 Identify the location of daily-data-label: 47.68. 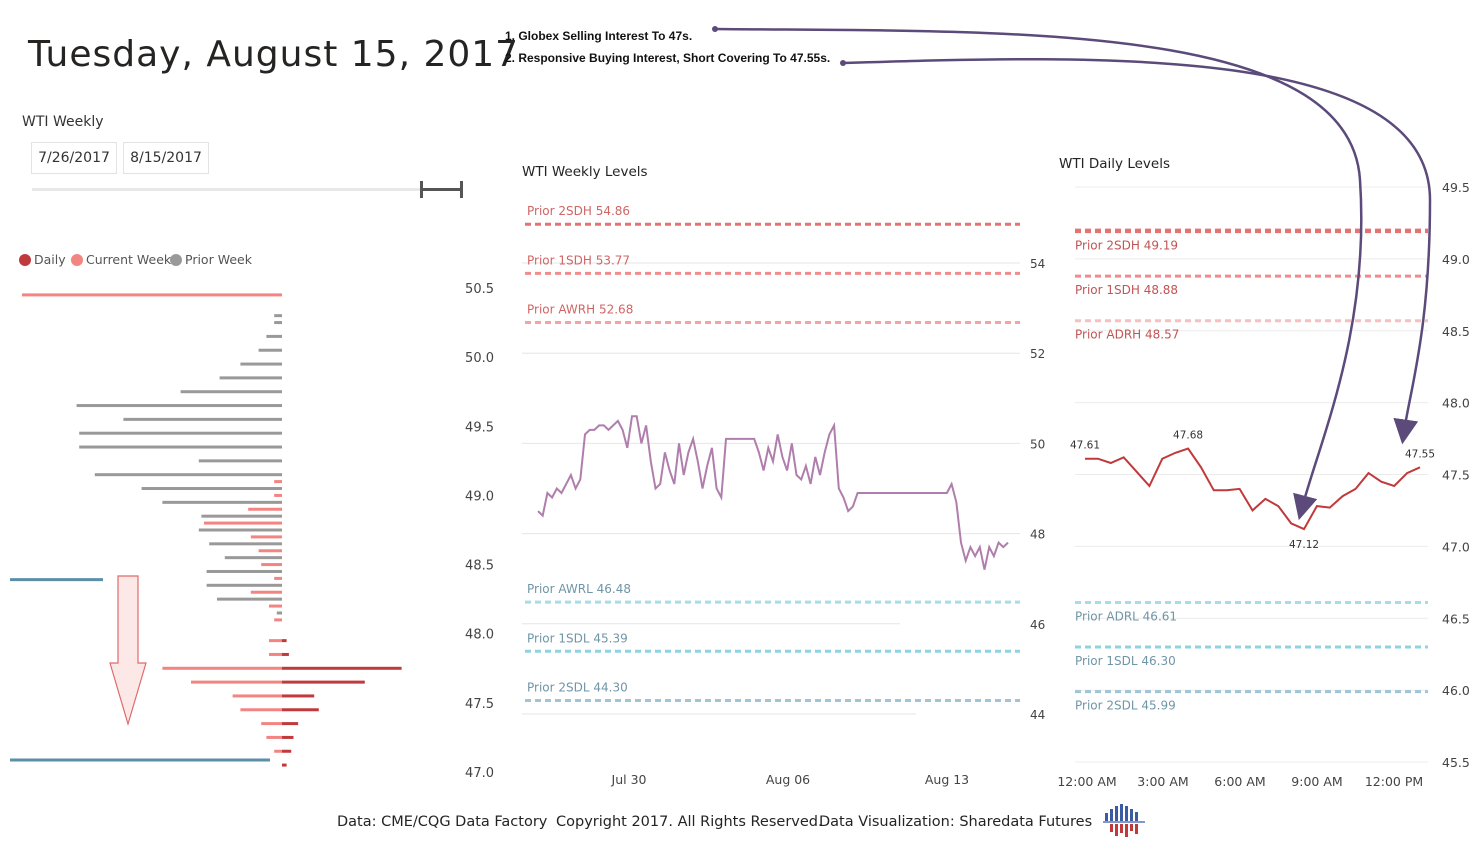
(1188, 436).